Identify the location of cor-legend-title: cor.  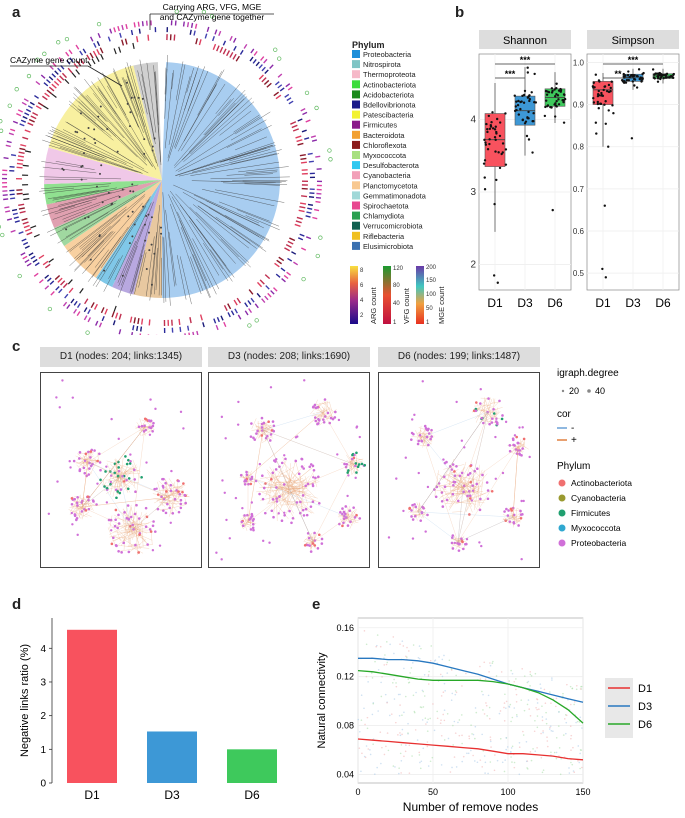
(564, 414).